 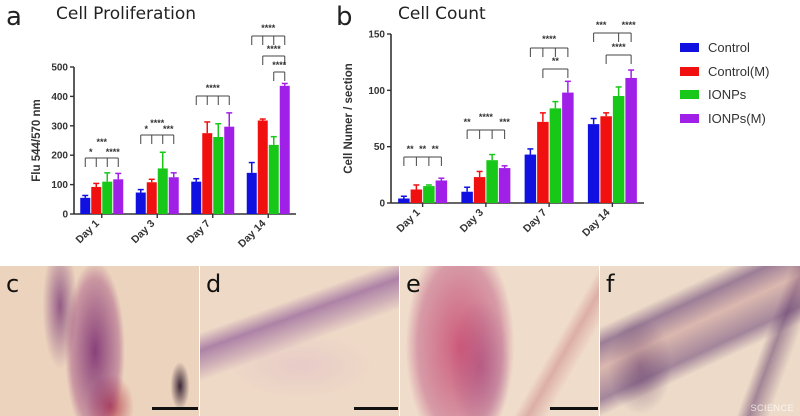 What do you see at coordinates (59, 97) in the screenshot?
I see `y-tick-label: 400` at bounding box center [59, 97].